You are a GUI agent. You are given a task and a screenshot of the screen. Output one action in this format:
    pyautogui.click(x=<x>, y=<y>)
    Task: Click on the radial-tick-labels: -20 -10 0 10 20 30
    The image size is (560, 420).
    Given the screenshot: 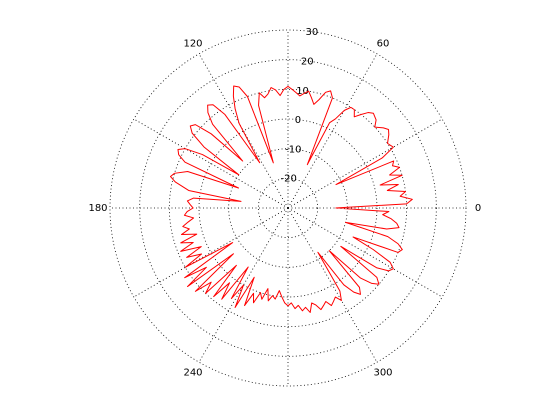 What is the action you would take?
    pyautogui.click(x=299, y=106)
    